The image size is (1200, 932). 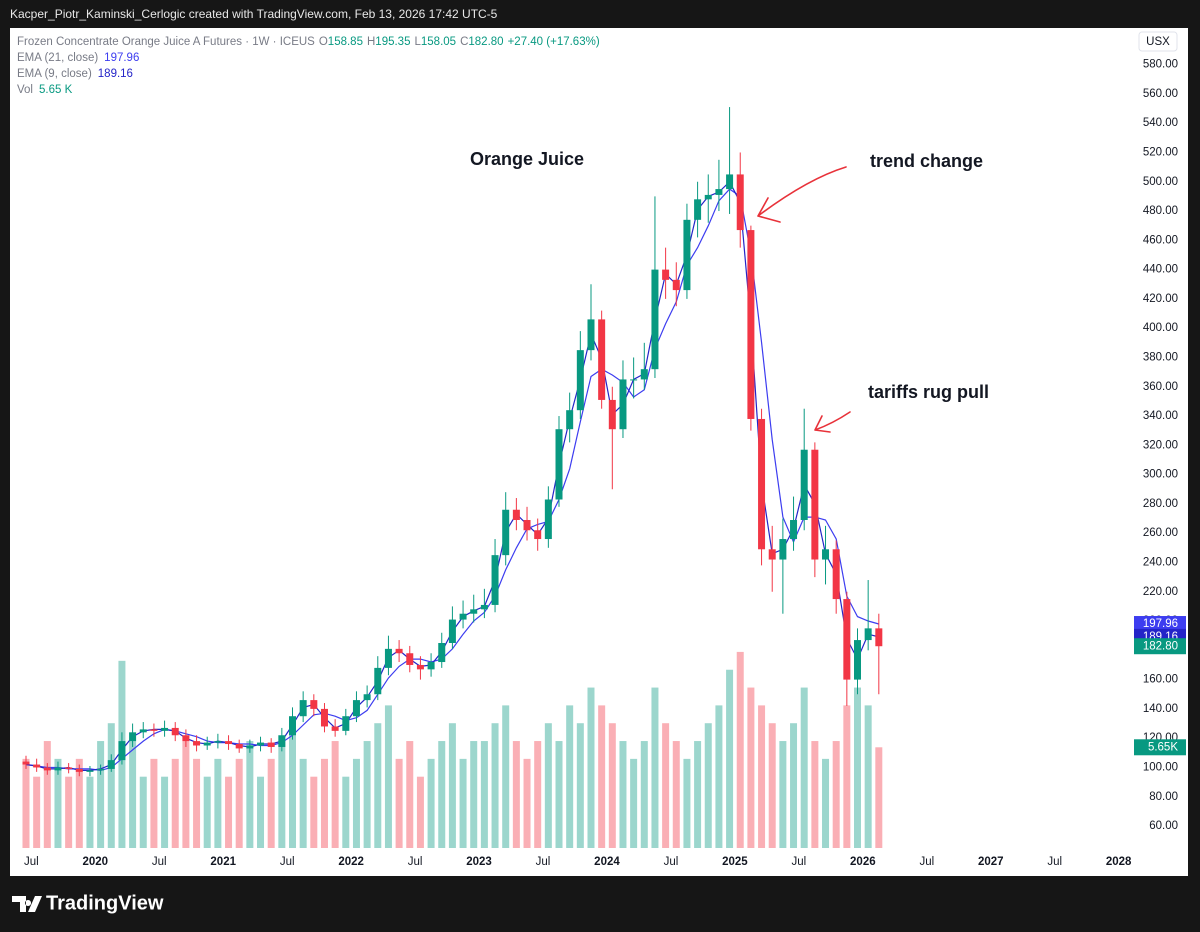 I want to click on y-tick-label: 560.00, so click(x=1160, y=94).